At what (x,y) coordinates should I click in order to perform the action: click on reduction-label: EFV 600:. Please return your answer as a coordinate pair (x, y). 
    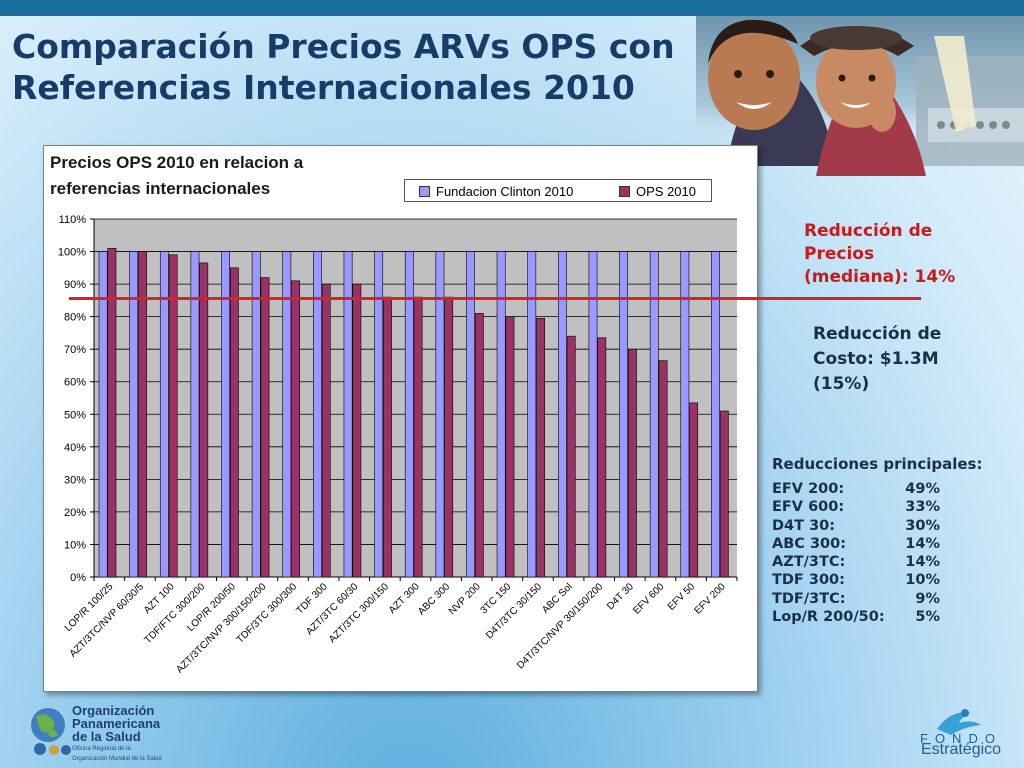
    Looking at the image, I should click on (808, 507).